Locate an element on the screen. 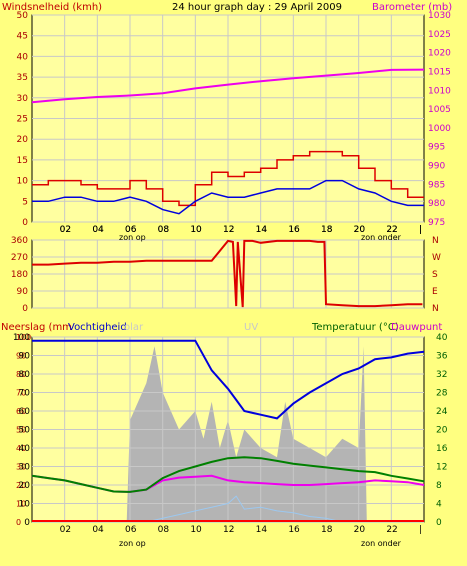  temp-y-tick: 0 is located at coordinates (439, 523).